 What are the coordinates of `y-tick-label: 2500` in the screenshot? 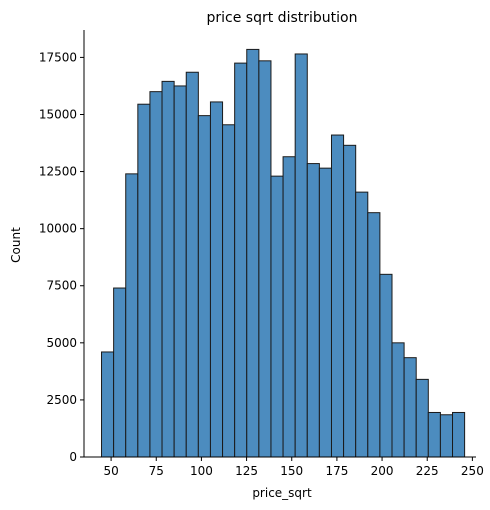 It's located at (61, 400).